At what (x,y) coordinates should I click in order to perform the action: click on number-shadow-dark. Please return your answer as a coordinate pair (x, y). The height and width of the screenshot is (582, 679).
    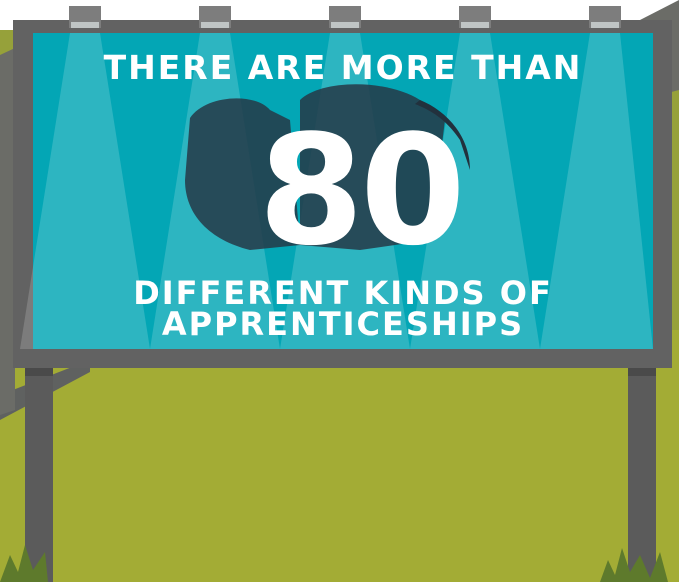
    Looking at the image, I should click on (442, 135).